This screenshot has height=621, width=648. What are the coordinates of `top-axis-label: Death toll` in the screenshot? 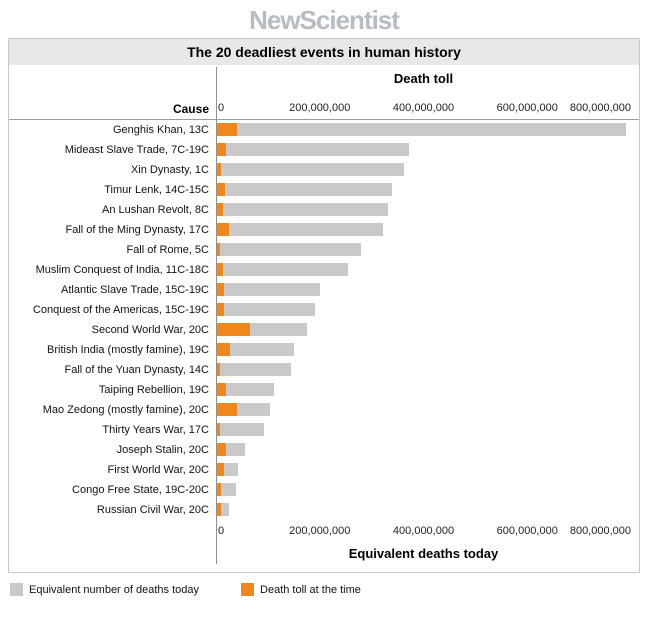 It's located at (423, 78).